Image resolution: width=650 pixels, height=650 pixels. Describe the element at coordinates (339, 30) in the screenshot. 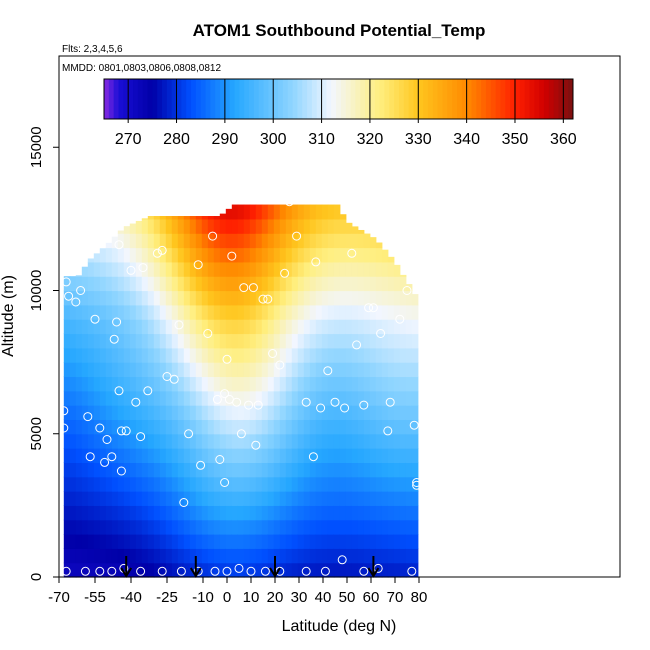

I see `chart-title: ATOM1 Southbound Potential_Temp` at that location.